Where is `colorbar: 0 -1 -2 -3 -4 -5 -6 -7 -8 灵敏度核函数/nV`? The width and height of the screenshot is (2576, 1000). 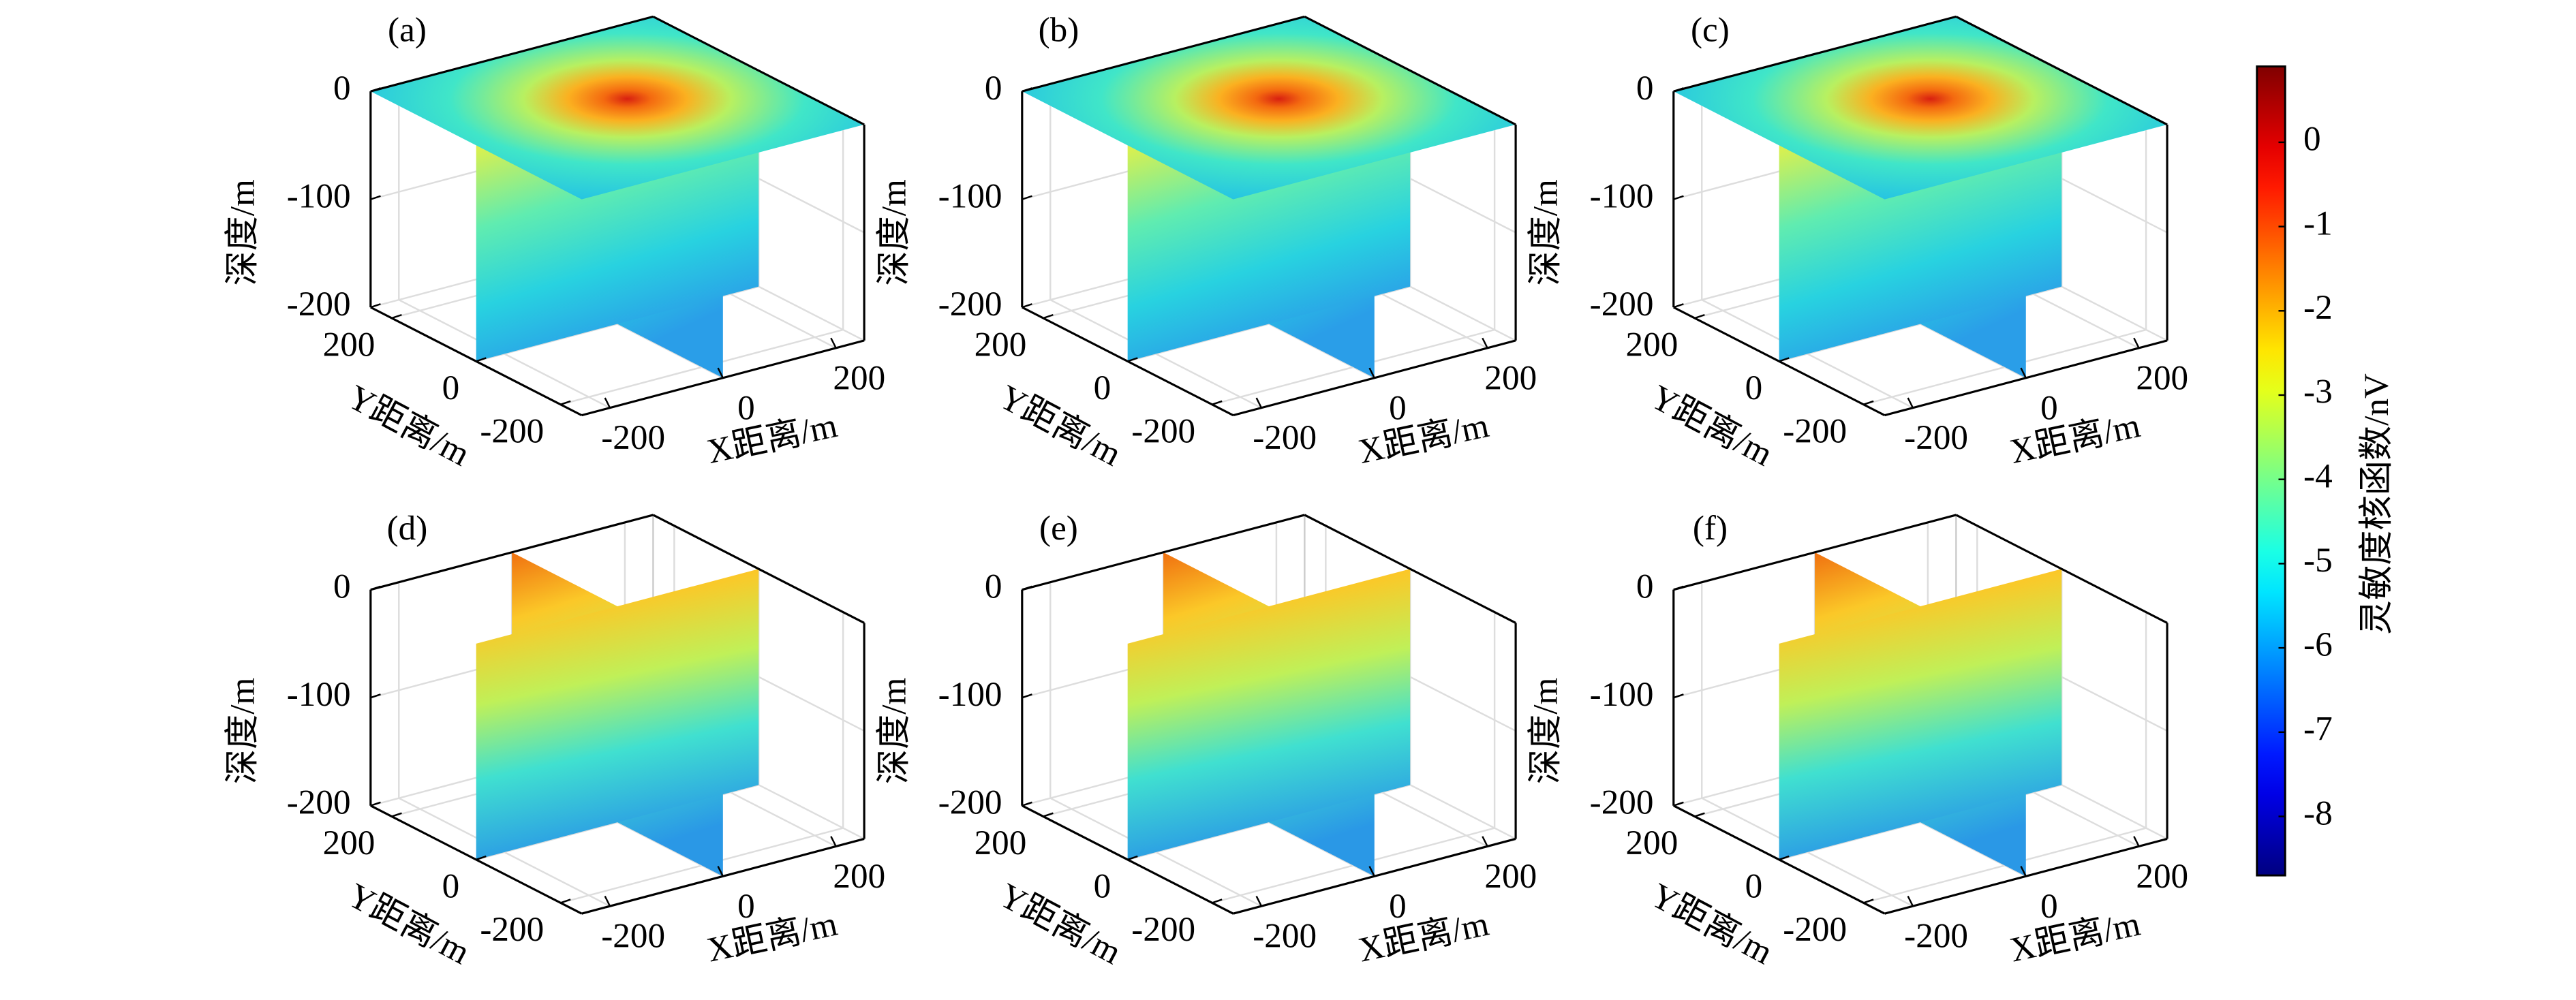
colorbar: 0 -1 -2 -3 -4 -5 -6 -7 -8 灵敏度核函数/nV is located at coordinates (2326, 471).